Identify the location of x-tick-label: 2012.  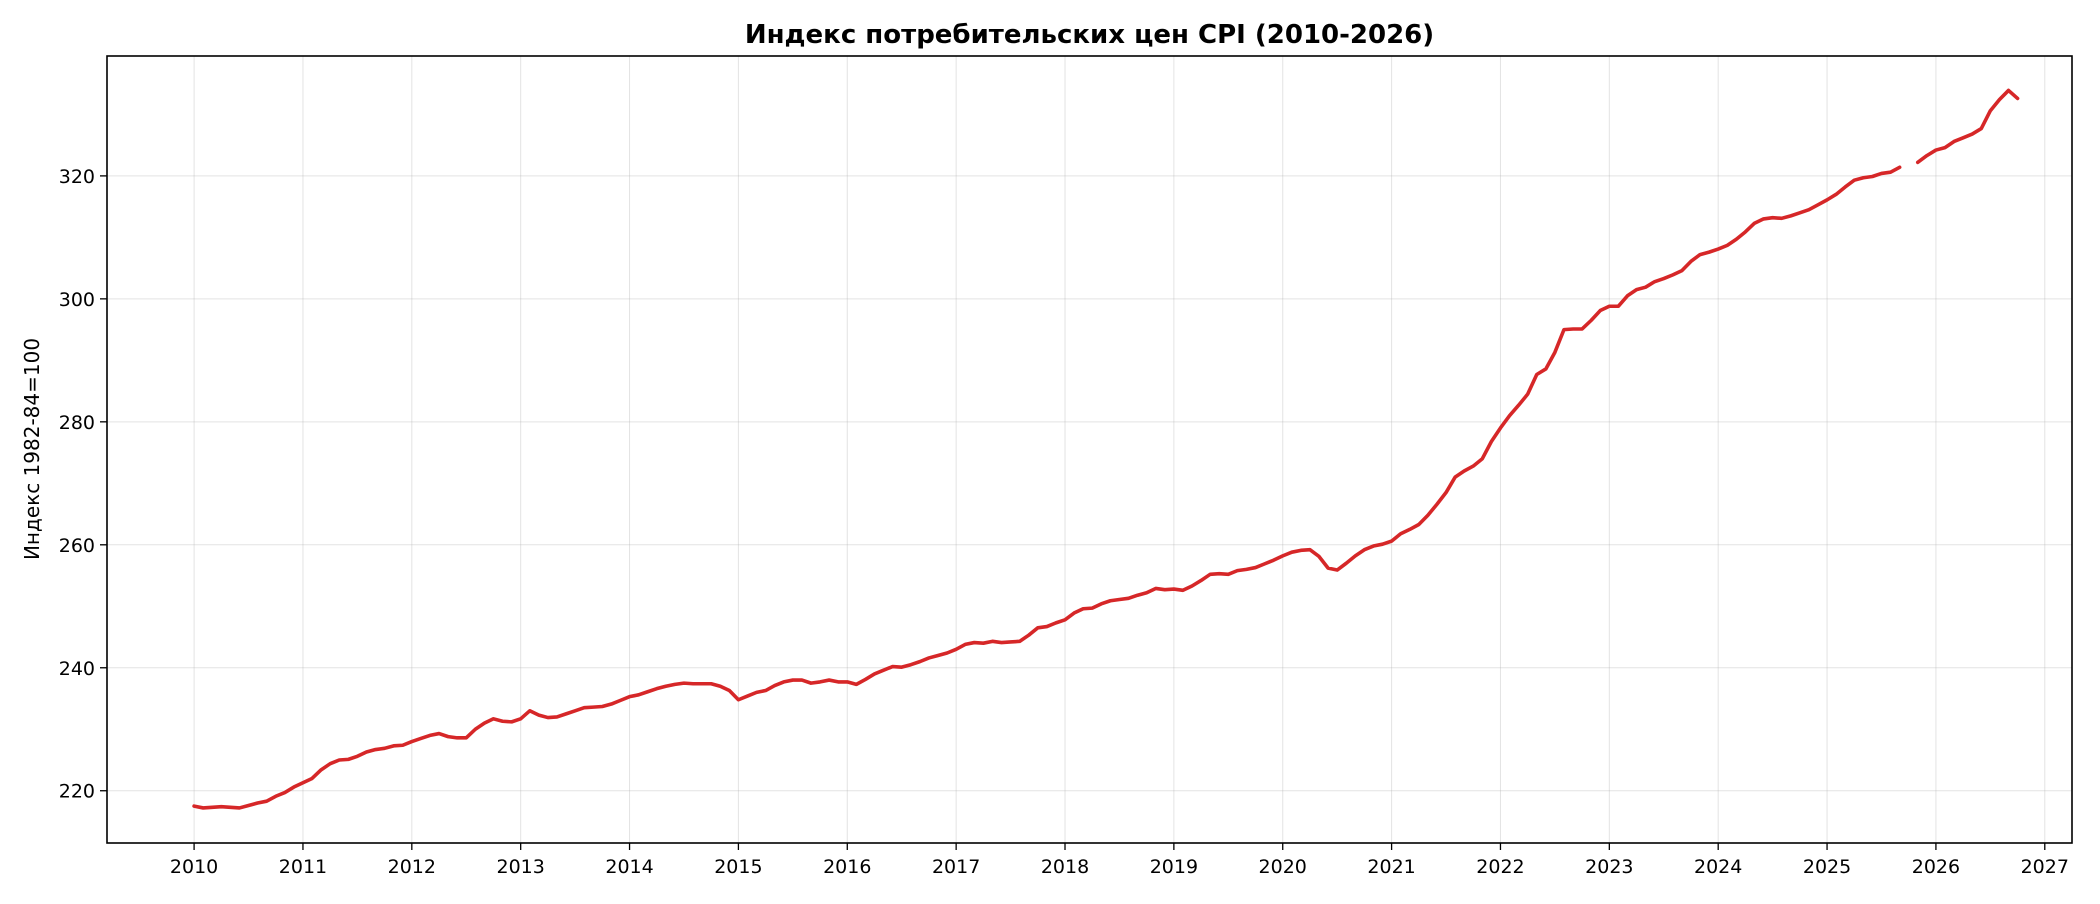
(412, 867).